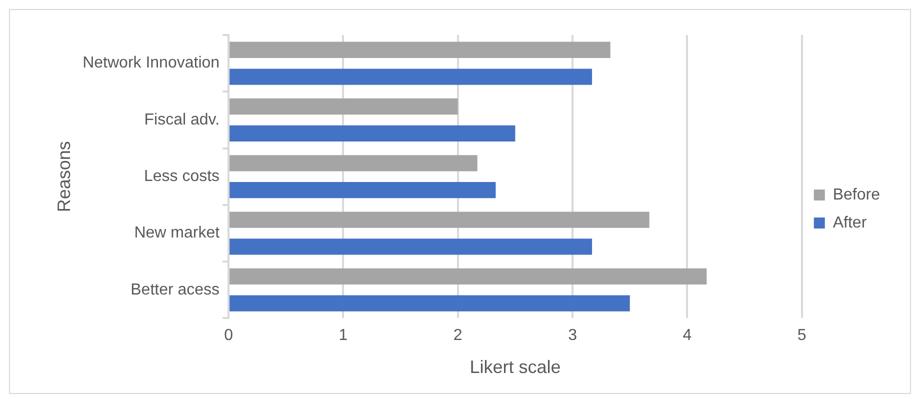 This screenshot has width=920, height=401. What do you see at coordinates (856, 195) in the screenshot?
I see `legend-label: Before` at bounding box center [856, 195].